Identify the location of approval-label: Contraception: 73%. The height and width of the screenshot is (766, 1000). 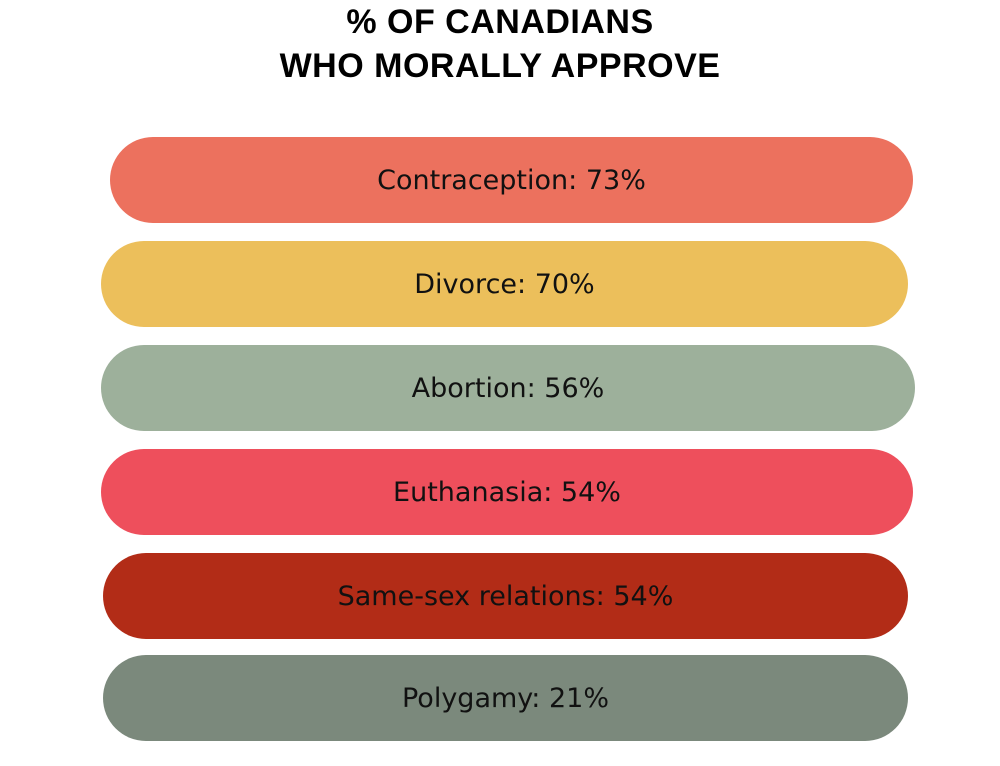
(511, 180).